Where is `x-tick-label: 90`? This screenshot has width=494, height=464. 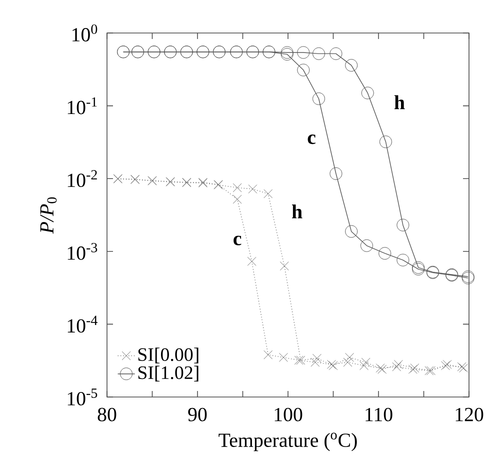 x-tick-label: 90 is located at coordinates (197, 415).